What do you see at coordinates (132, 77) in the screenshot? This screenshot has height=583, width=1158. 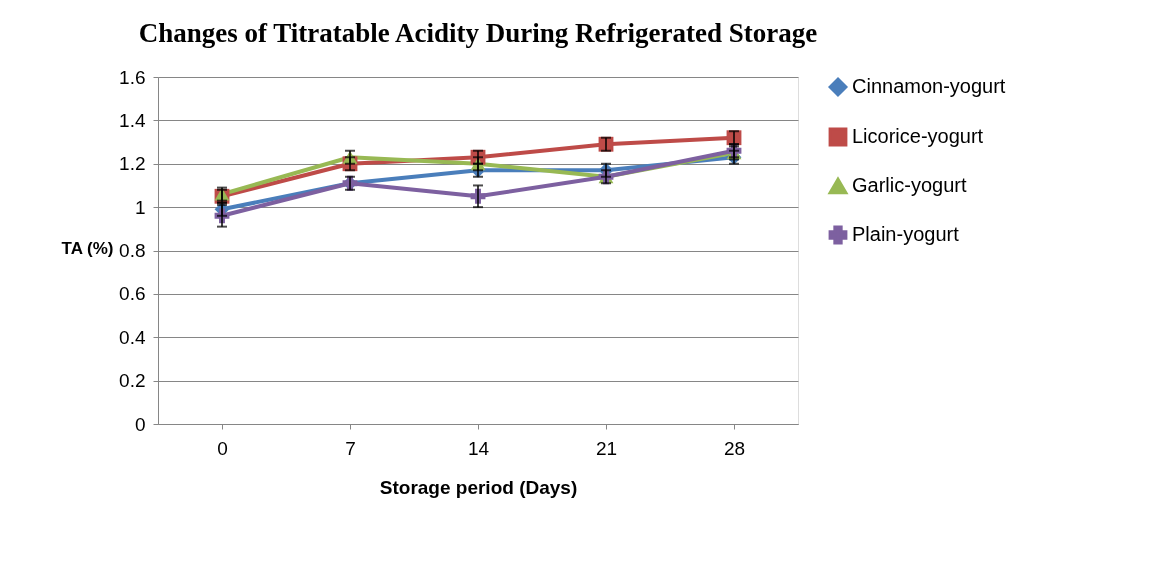 I see `y-tick-label: 1.6` at bounding box center [132, 77].